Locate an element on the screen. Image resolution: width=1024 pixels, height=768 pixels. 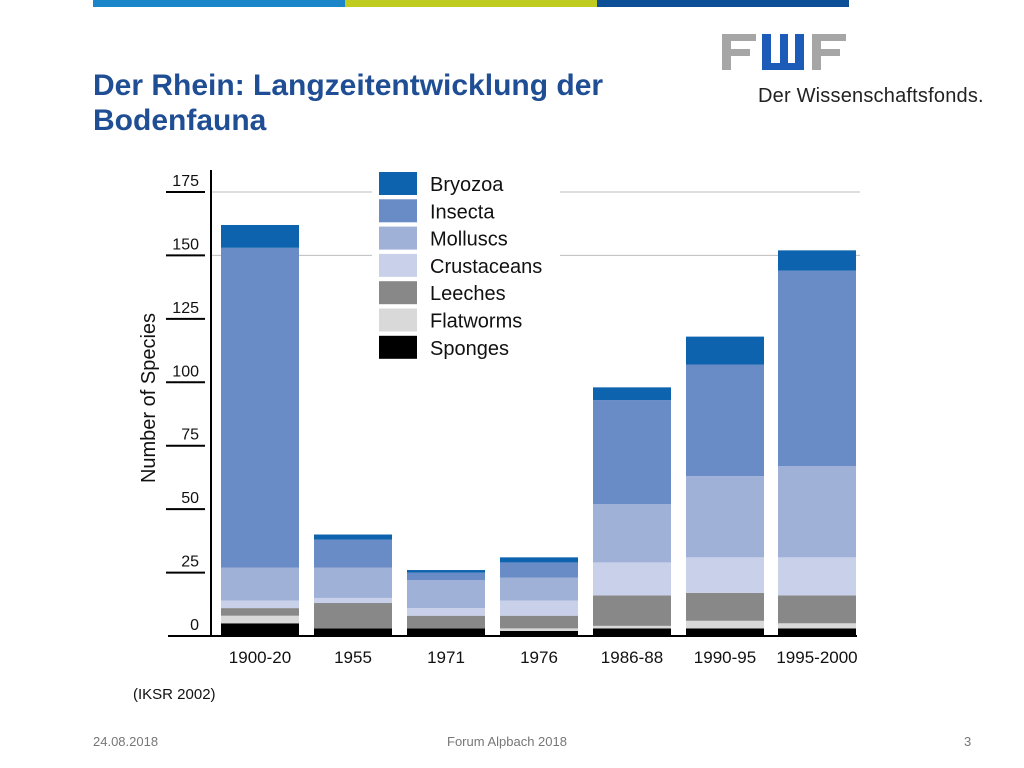
legend-label: Leeches is located at coordinates (468, 294).